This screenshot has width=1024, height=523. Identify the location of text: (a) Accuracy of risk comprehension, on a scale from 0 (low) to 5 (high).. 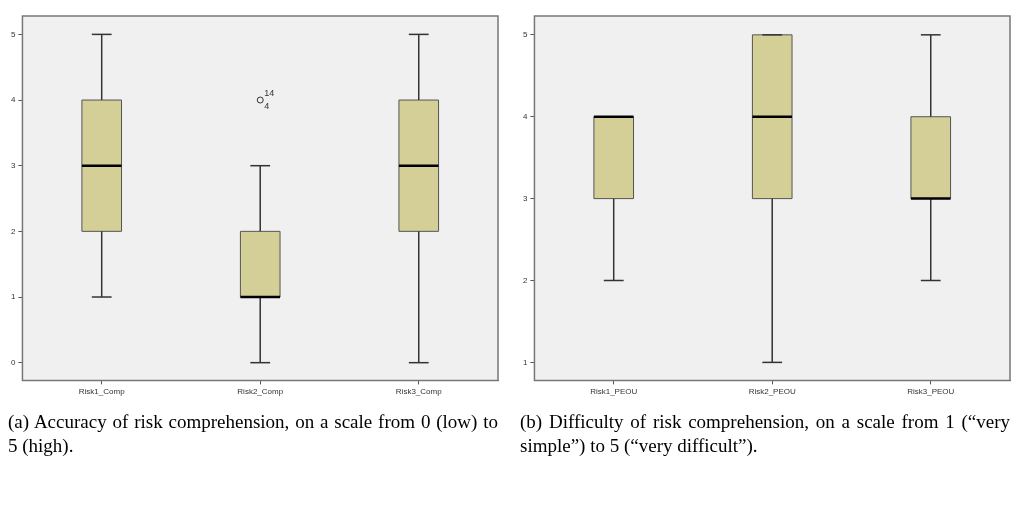
(253, 434).